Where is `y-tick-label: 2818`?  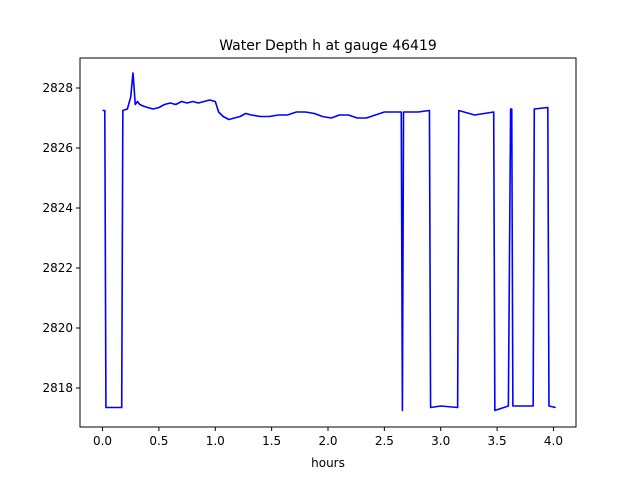 y-tick-label: 2818 is located at coordinates (57, 388).